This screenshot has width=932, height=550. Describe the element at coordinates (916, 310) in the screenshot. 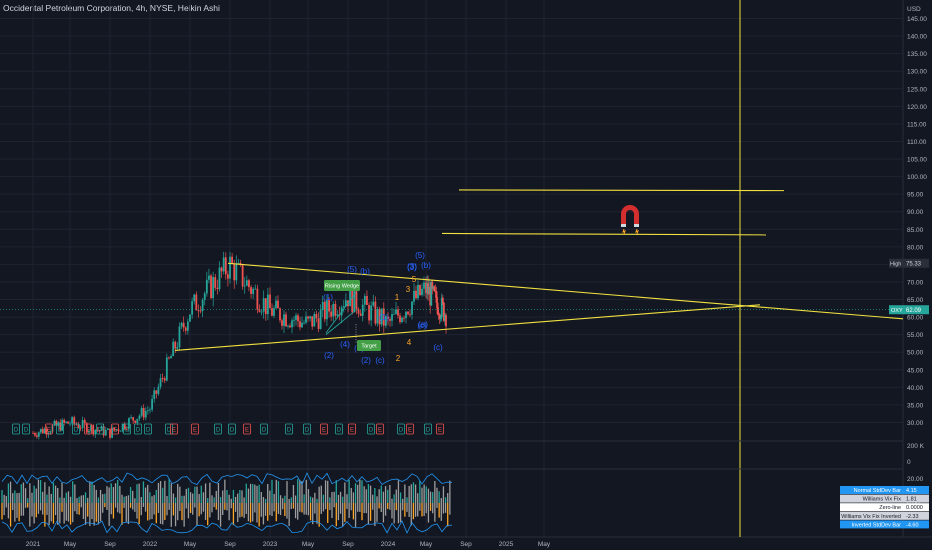

I see `last-price-box` at that location.